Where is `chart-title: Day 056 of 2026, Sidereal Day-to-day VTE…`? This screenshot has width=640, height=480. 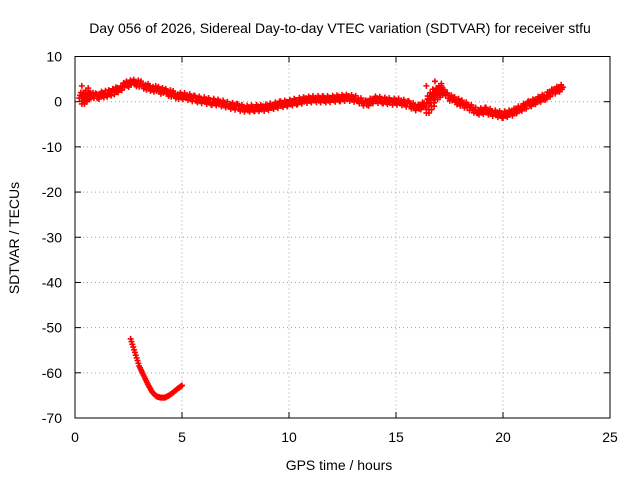
chart-title: Day 056 of 2026, Sidereal Day-to-day VTE… is located at coordinates (340, 28).